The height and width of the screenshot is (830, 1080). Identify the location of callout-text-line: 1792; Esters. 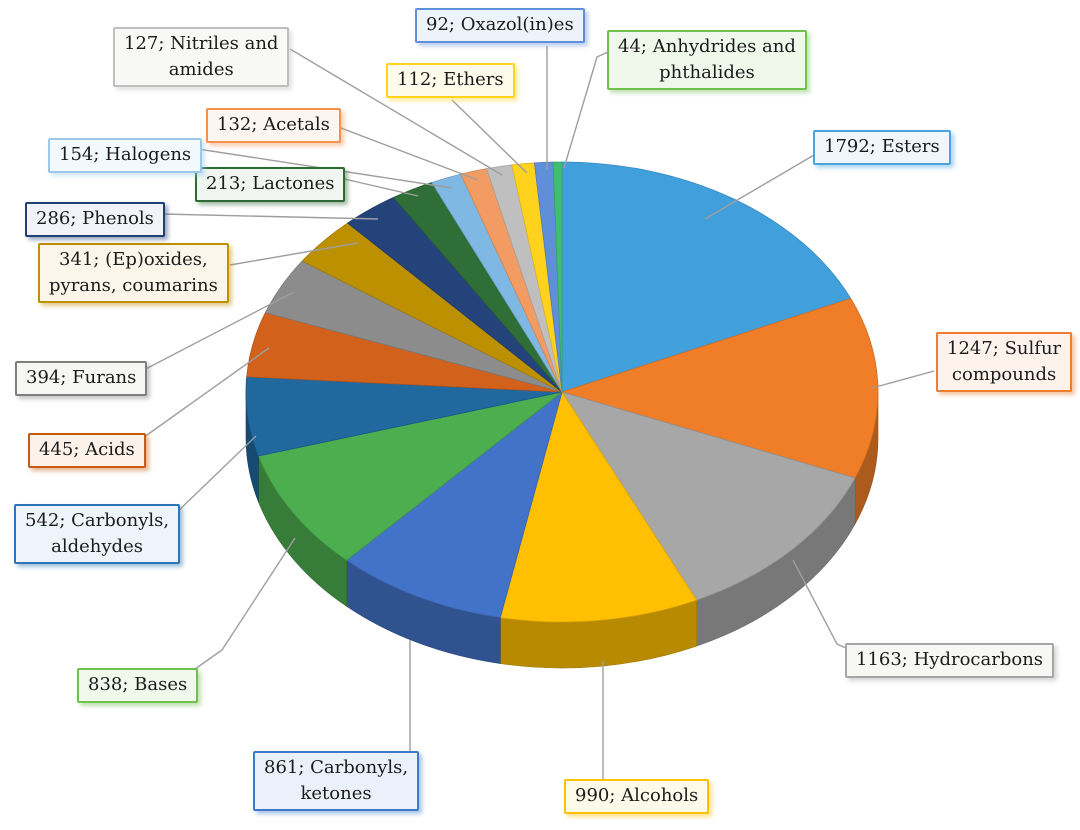
(882, 146).